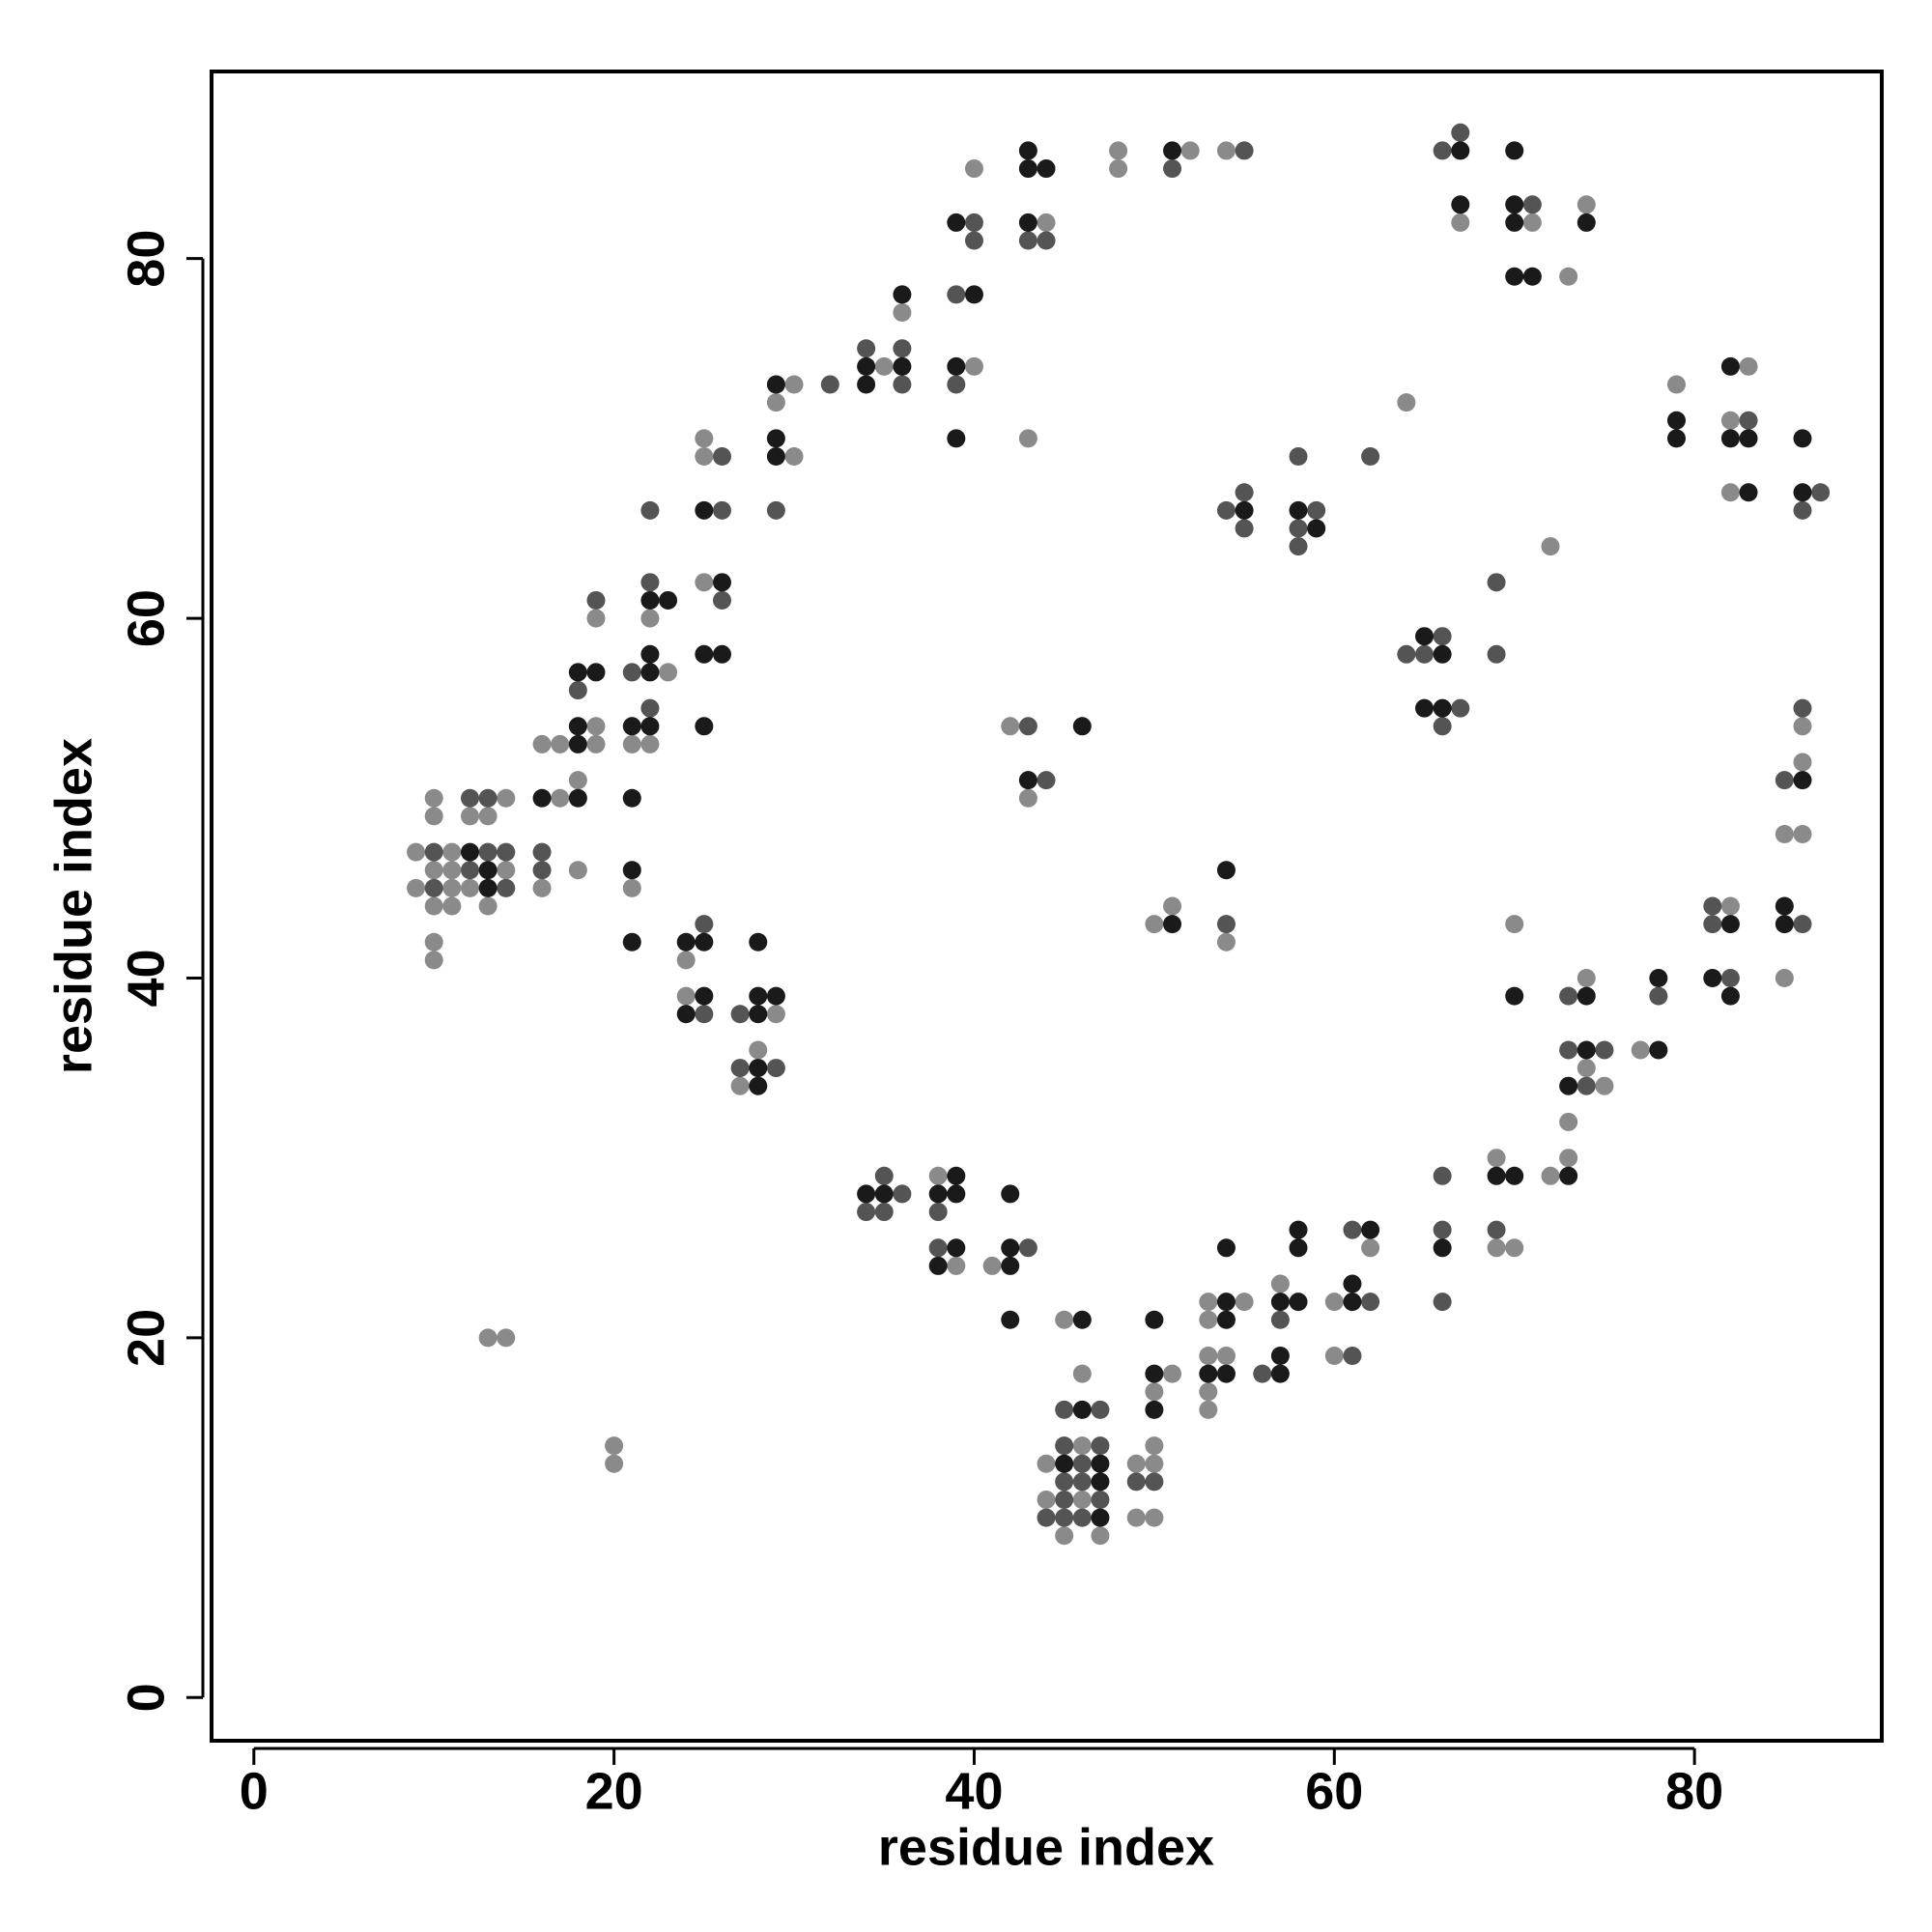 This screenshot has width=1932, height=1932. What do you see at coordinates (73, 906) in the screenshot?
I see `y-axis-label: residue index` at bounding box center [73, 906].